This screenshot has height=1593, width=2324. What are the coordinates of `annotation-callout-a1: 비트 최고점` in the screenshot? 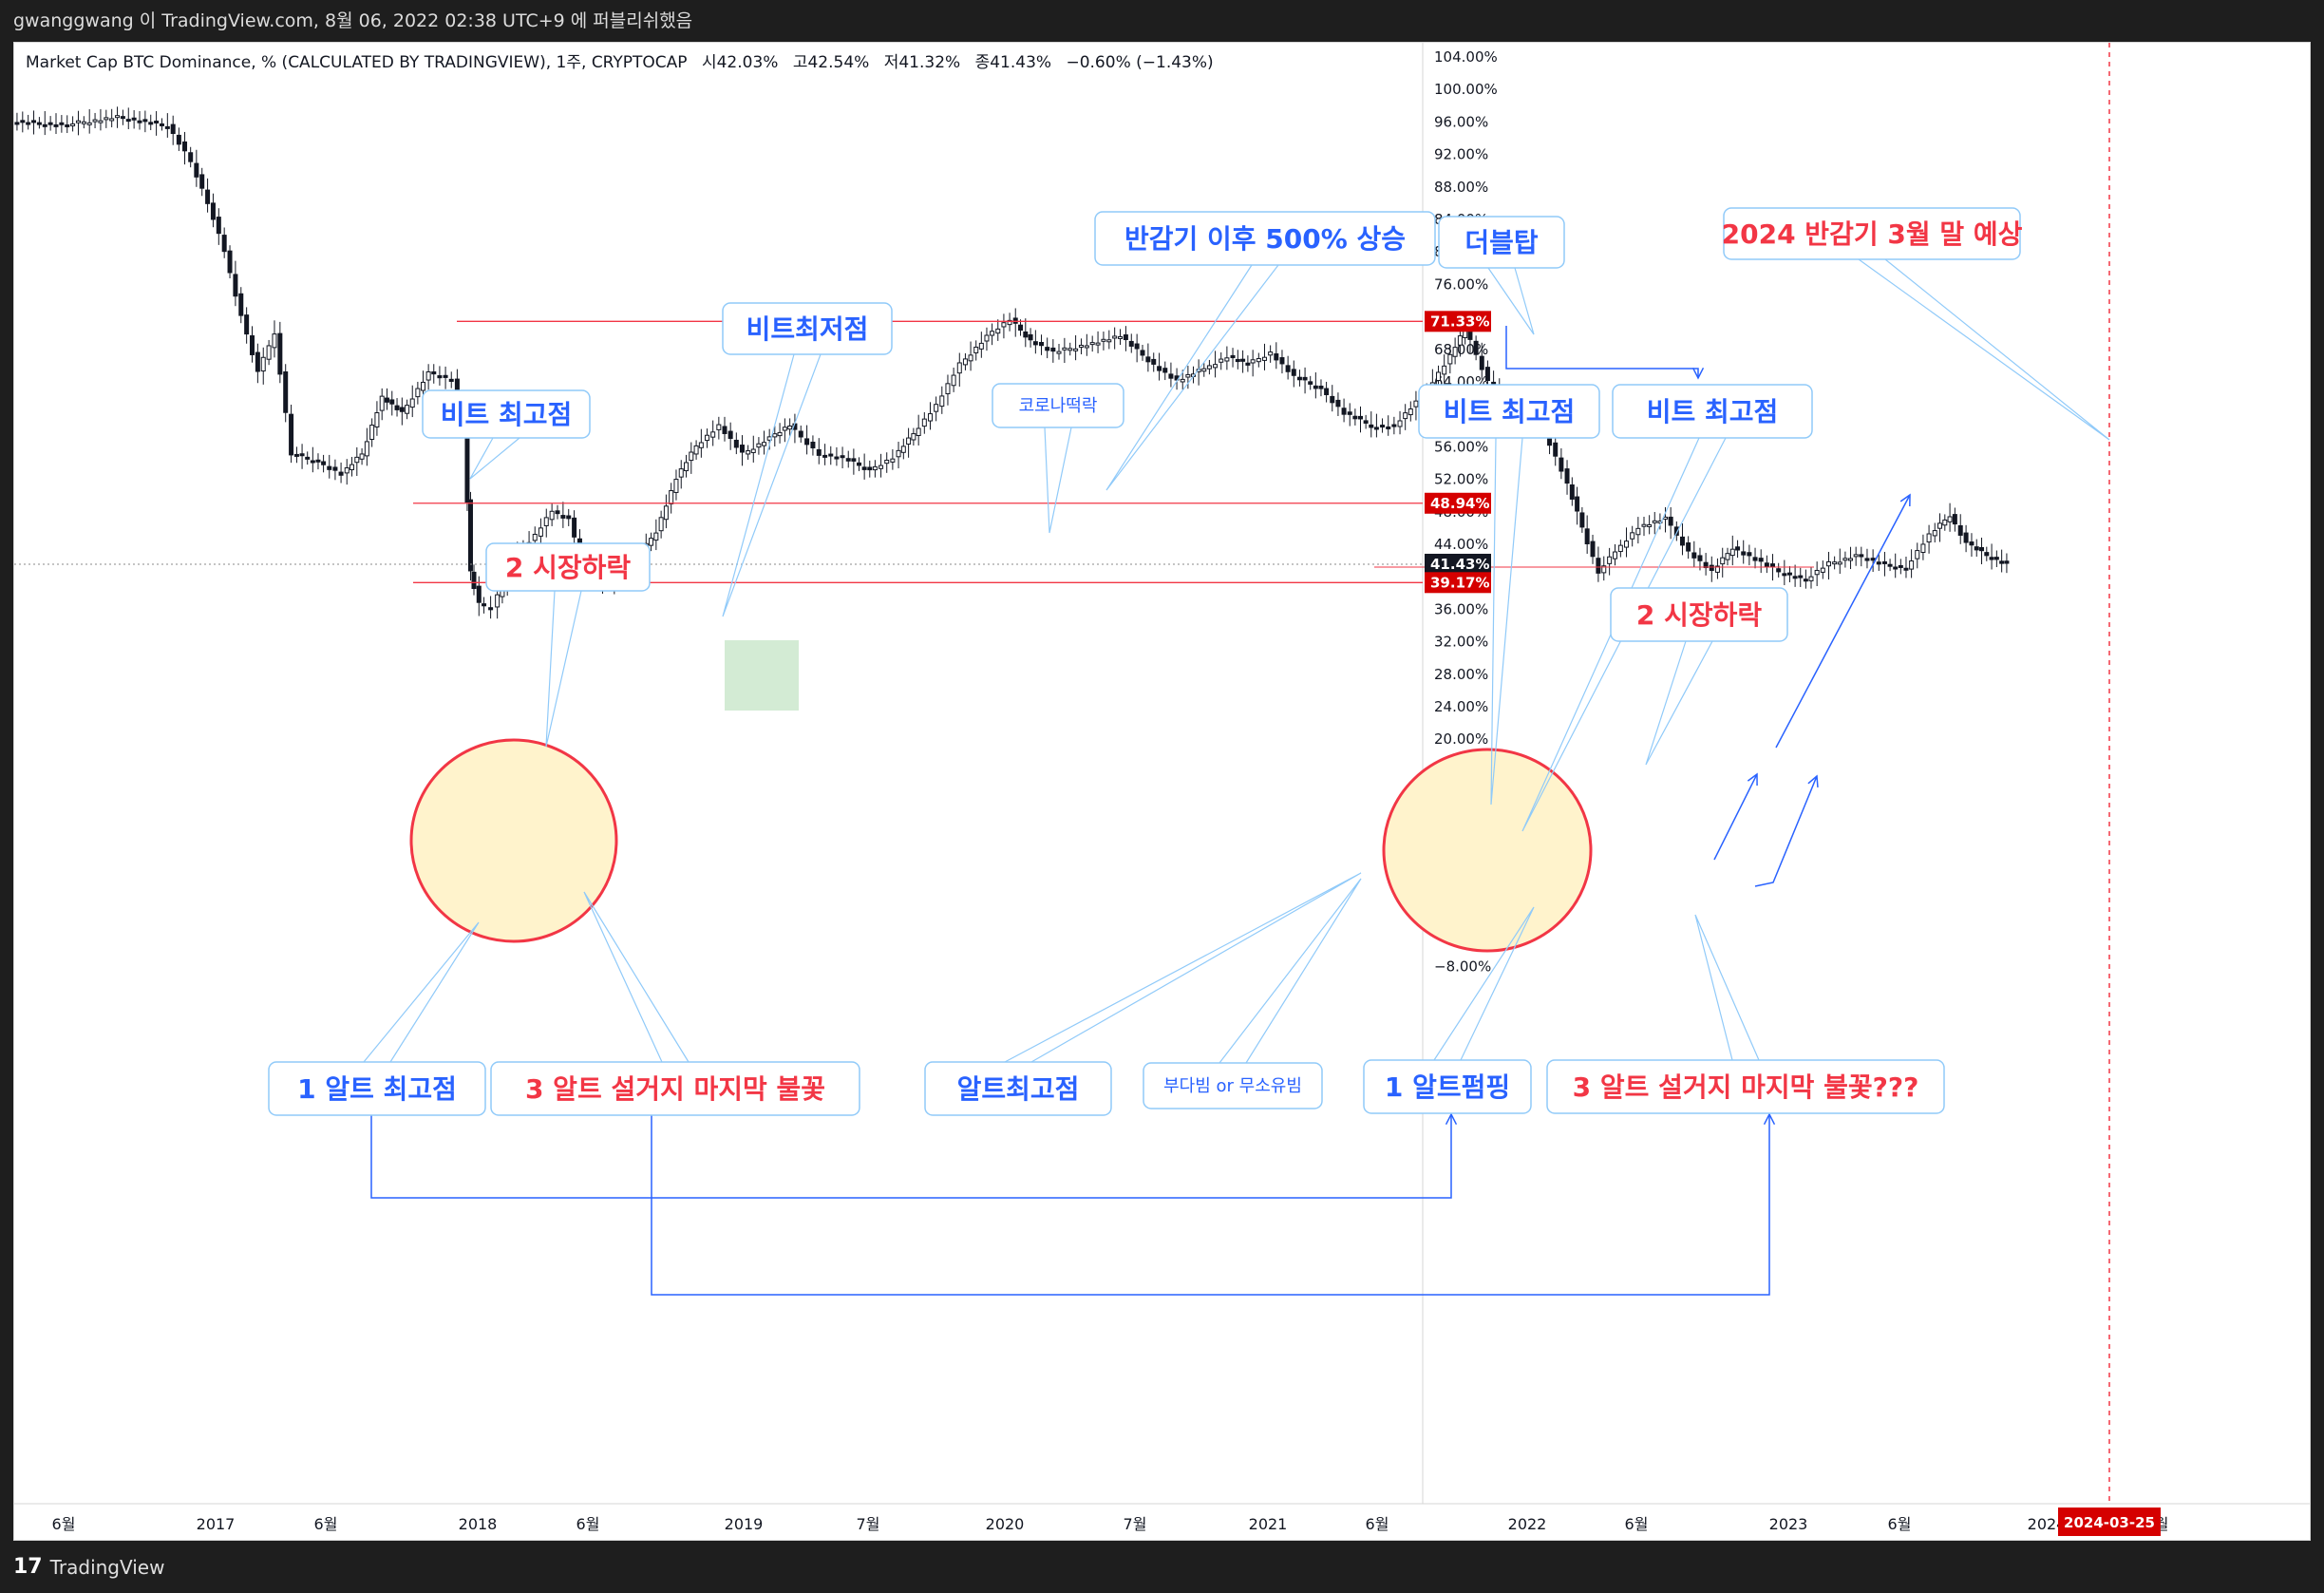 It's located at (506, 435).